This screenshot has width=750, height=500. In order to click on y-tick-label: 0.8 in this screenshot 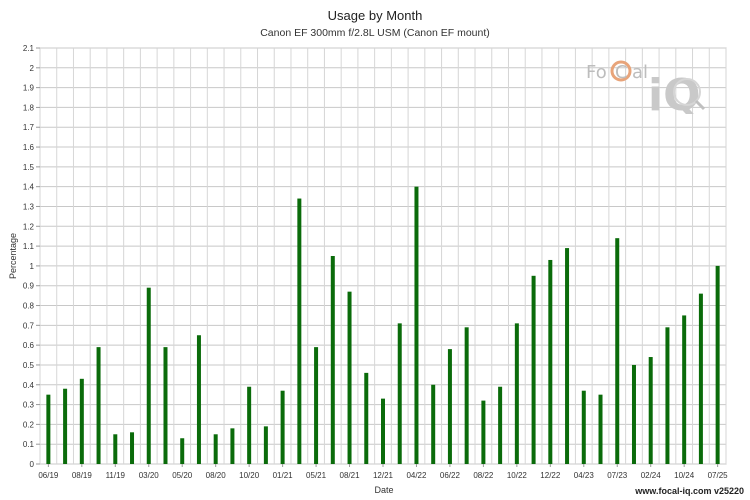, I will do `click(29, 306)`.